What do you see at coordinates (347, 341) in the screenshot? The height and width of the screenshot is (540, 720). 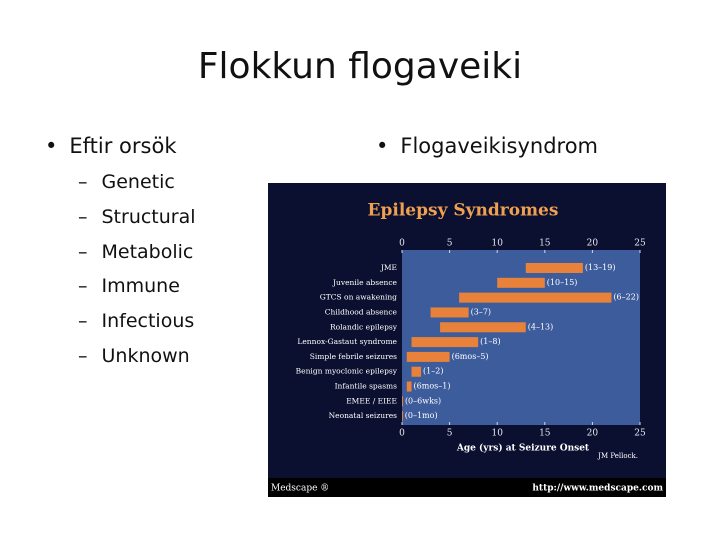 I see `category-label: Lennox-Gastaut syndrome` at bounding box center [347, 341].